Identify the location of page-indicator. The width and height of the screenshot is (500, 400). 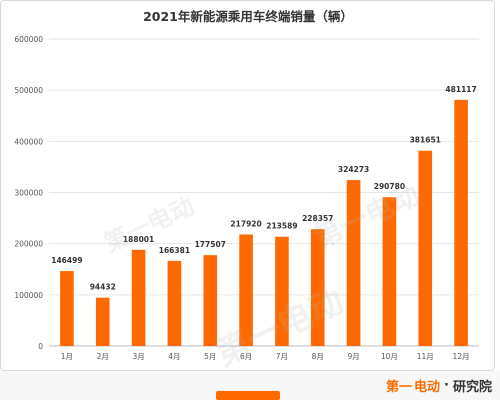
(248, 395).